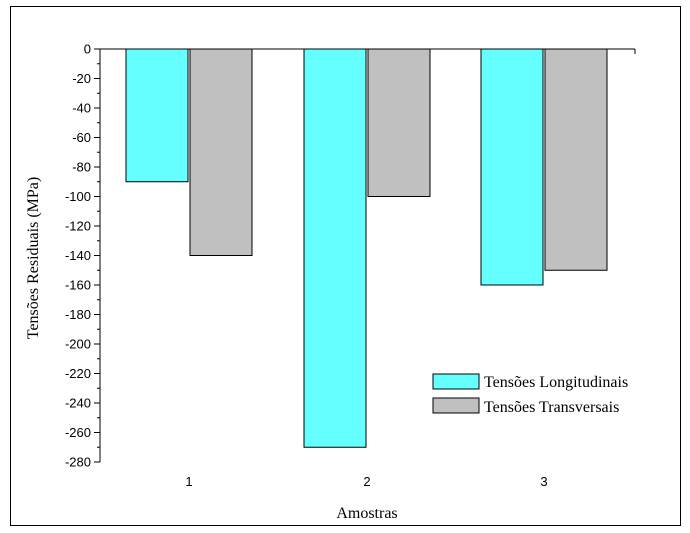 Image resolution: width=690 pixels, height=533 pixels. I want to click on y-tick-label: -220, so click(78, 373).